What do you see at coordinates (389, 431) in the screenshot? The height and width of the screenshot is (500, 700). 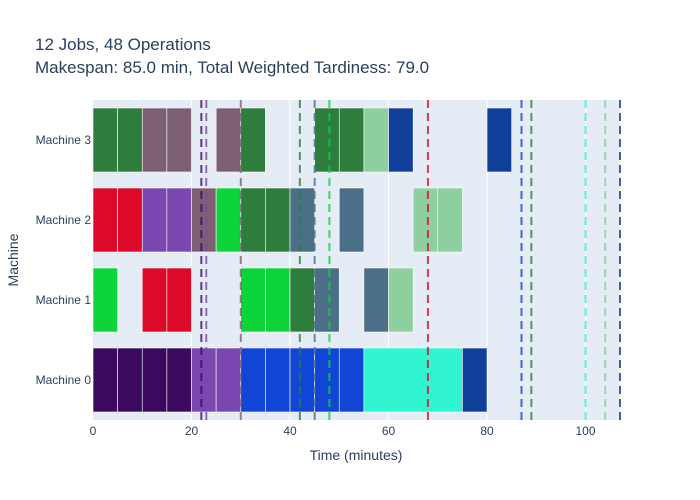 I see `x-tick-label: 60` at bounding box center [389, 431].